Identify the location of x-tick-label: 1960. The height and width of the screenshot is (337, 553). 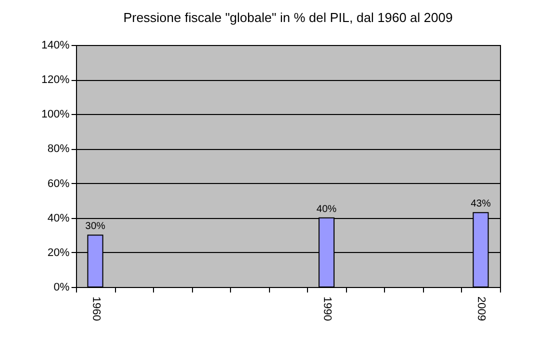
(96, 308).